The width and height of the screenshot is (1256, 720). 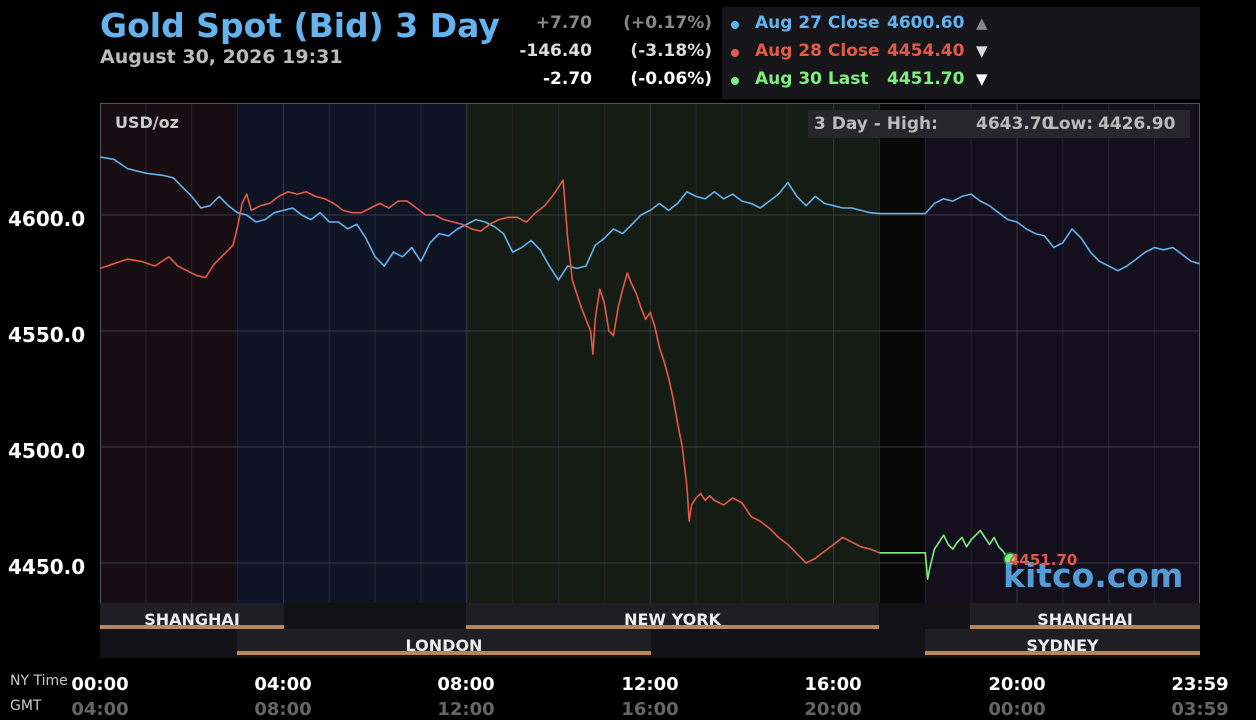 I want to click on legend-label: Aug 30 Last, so click(x=812, y=79).